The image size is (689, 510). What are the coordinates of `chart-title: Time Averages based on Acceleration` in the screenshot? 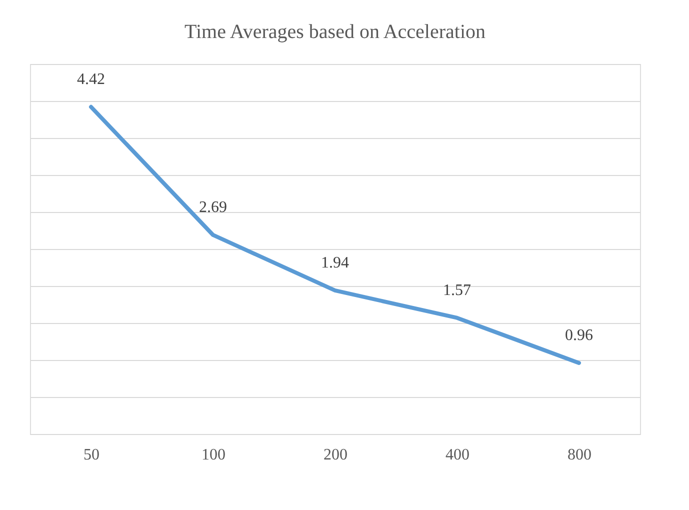 It's located at (335, 32).